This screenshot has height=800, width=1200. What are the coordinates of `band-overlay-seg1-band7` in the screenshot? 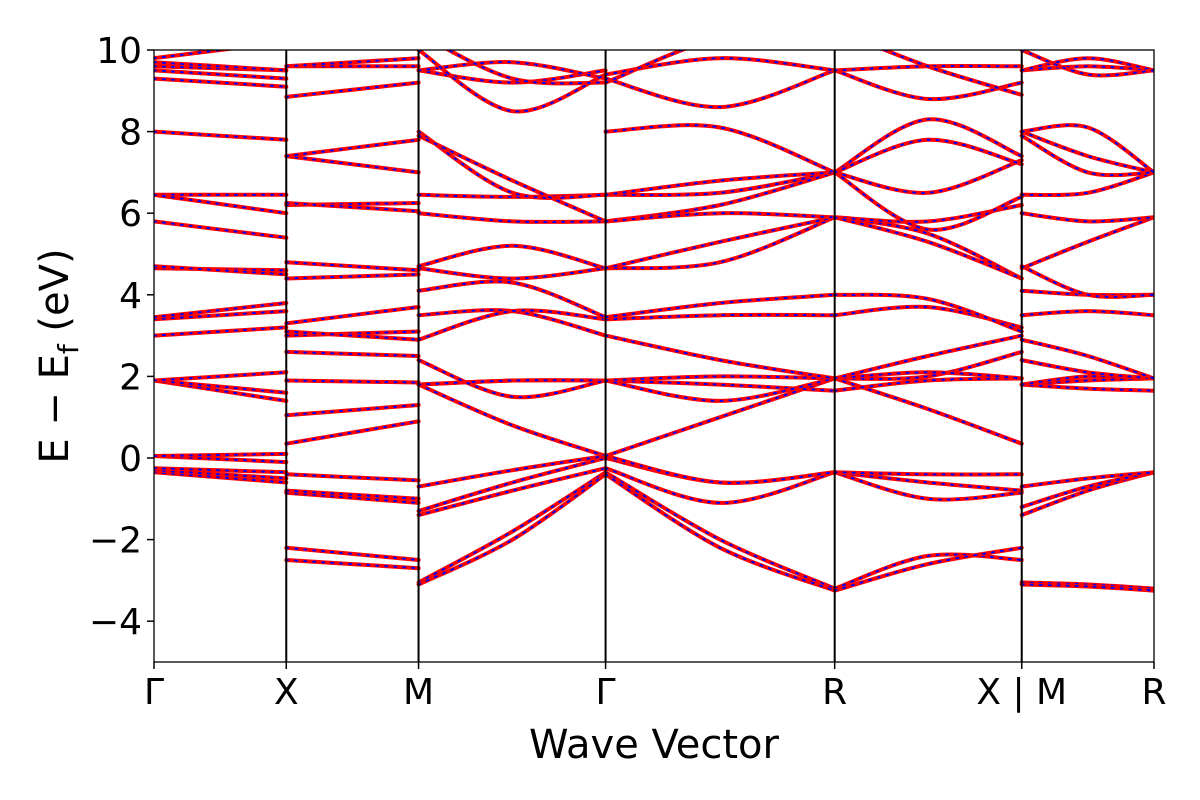 It's located at (352, 381).